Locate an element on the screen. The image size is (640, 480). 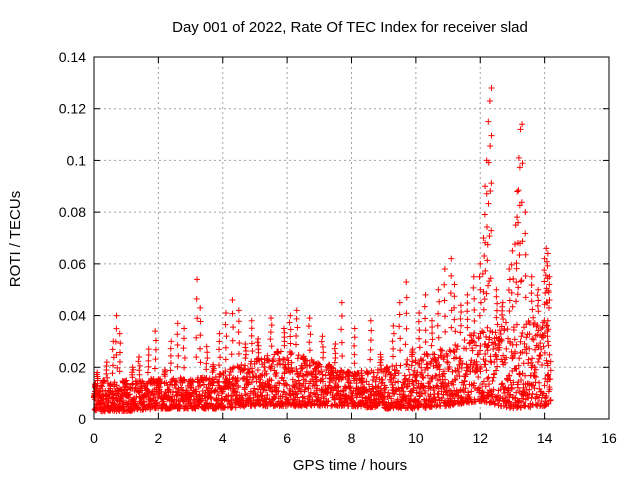
x-tick-label: 6 is located at coordinates (287, 438).